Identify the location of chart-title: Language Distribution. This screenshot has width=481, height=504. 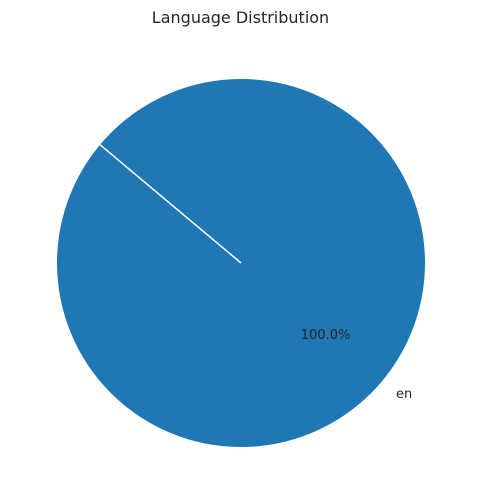
(240, 17).